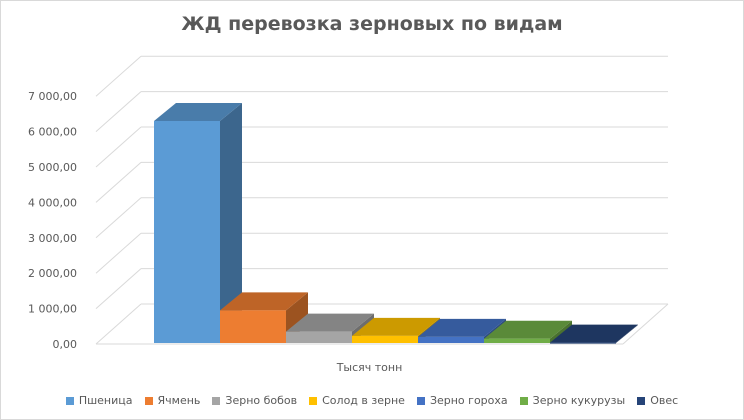  Describe the element at coordinates (52, 167) in the screenshot. I see `y-tick-label: 5 000,00` at that location.